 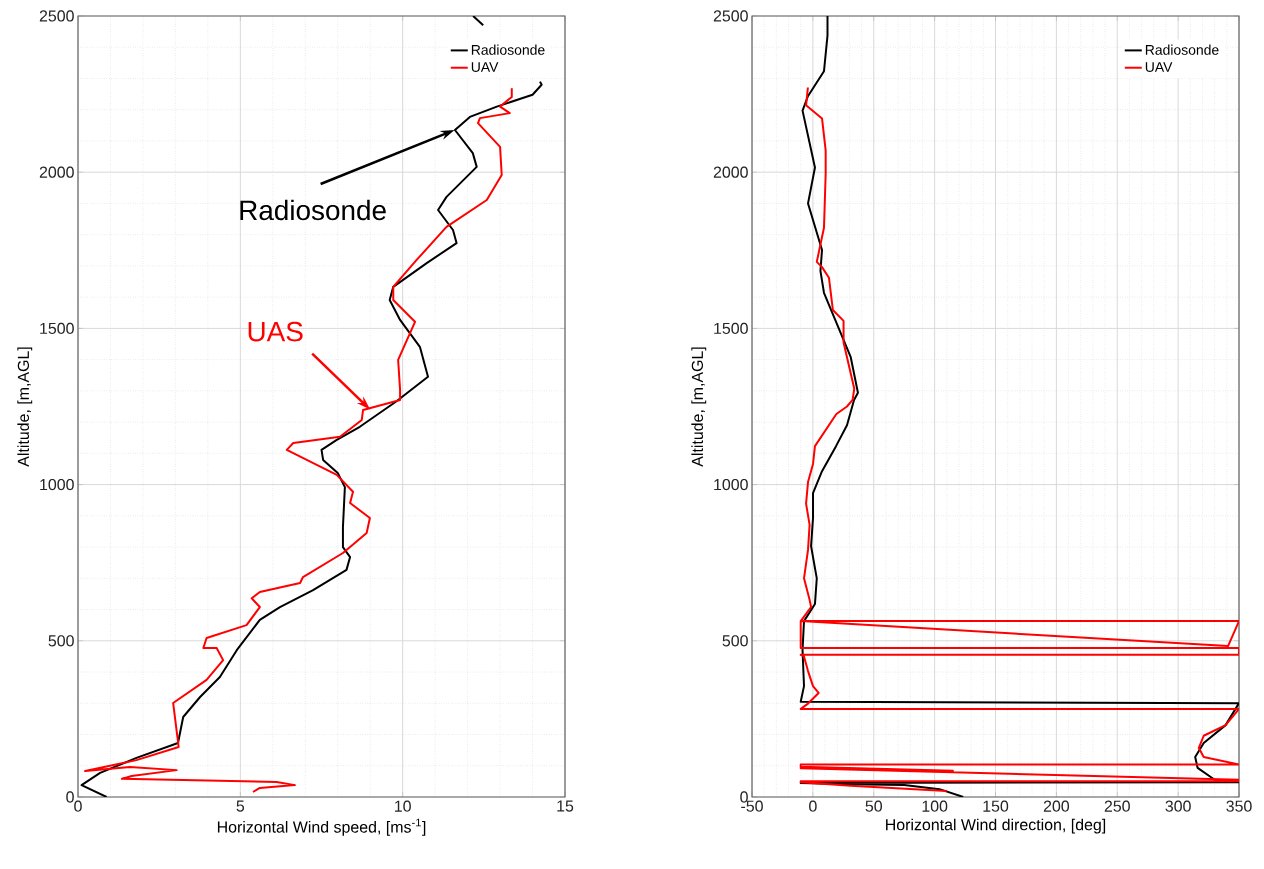 What do you see at coordinates (996, 806) in the screenshot?
I see `x-tick-label: 150` at bounding box center [996, 806].